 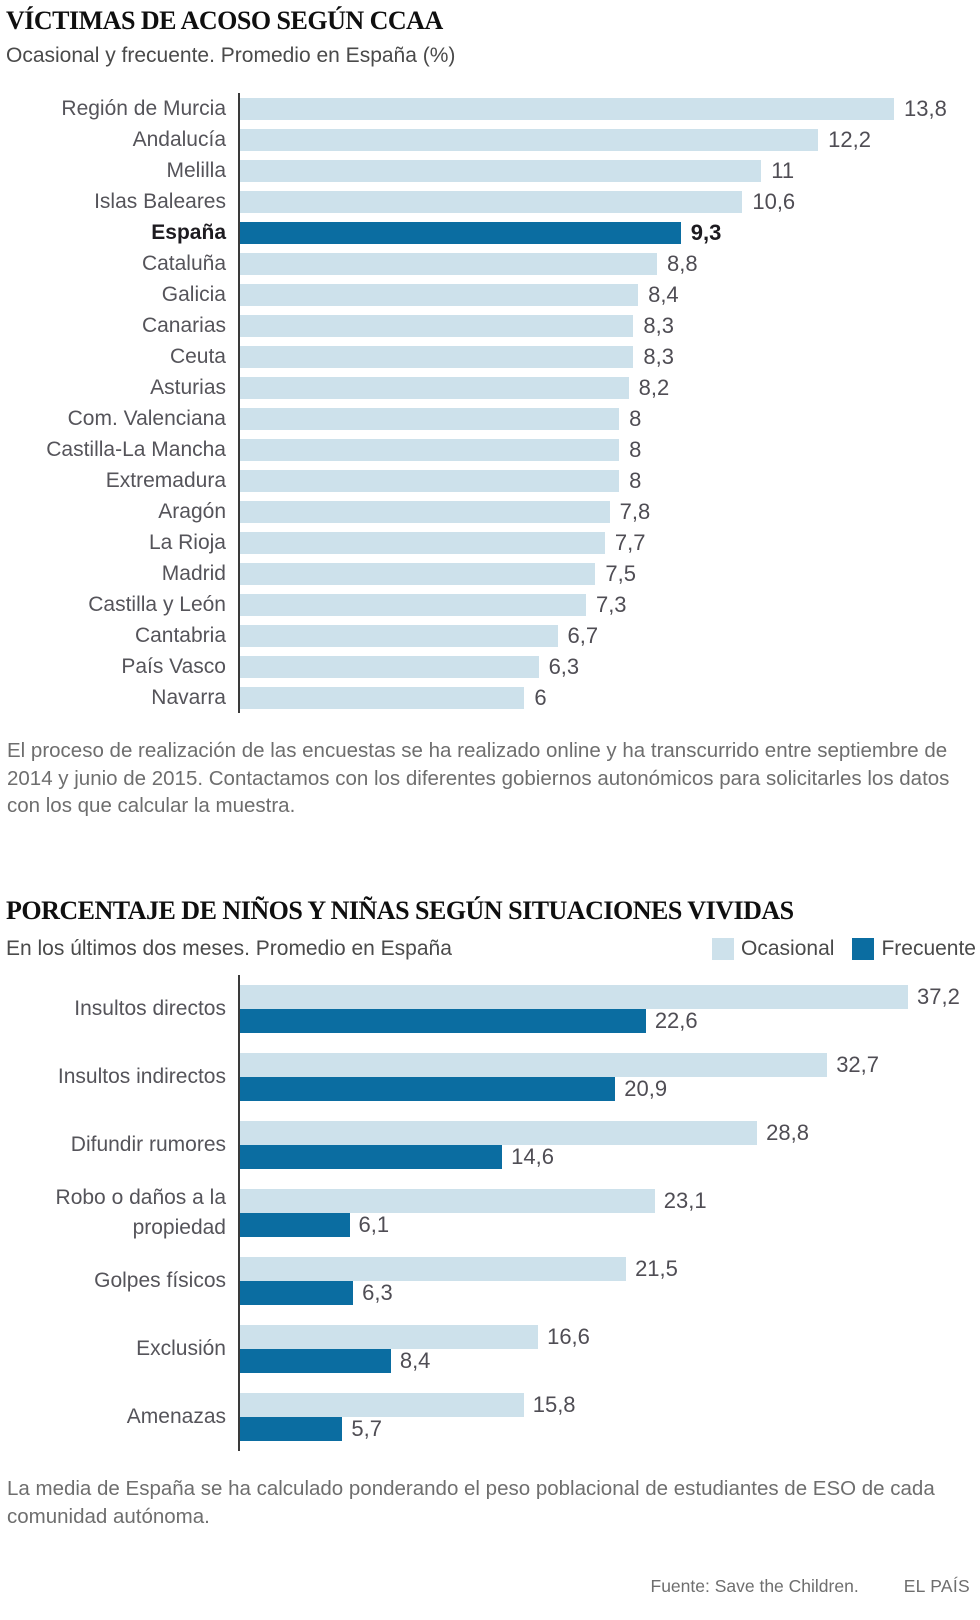 What do you see at coordinates (783, 170) in the screenshot?
I see `value-label: 11` at bounding box center [783, 170].